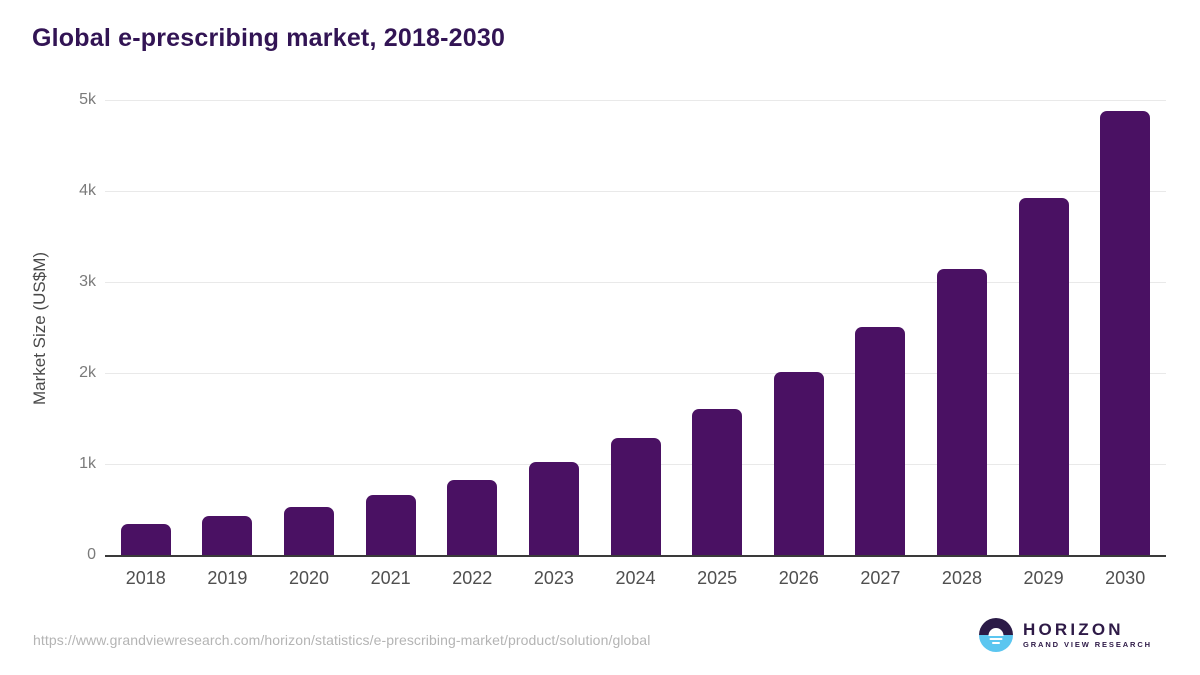  What do you see at coordinates (635, 496) in the screenshot?
I see `bar-2024` at bounding box center [635, 496].